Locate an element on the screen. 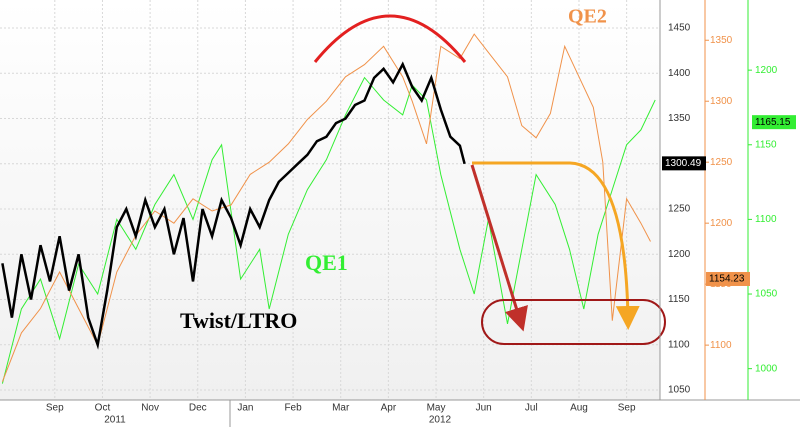 The height and width of the screenshot is (427, 800). y3-tick-label: 1000 is located at coordinates (766, 368).